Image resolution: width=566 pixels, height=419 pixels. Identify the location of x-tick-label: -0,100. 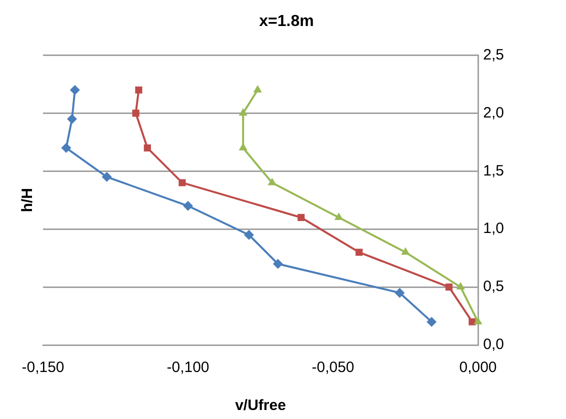
(188, 367).